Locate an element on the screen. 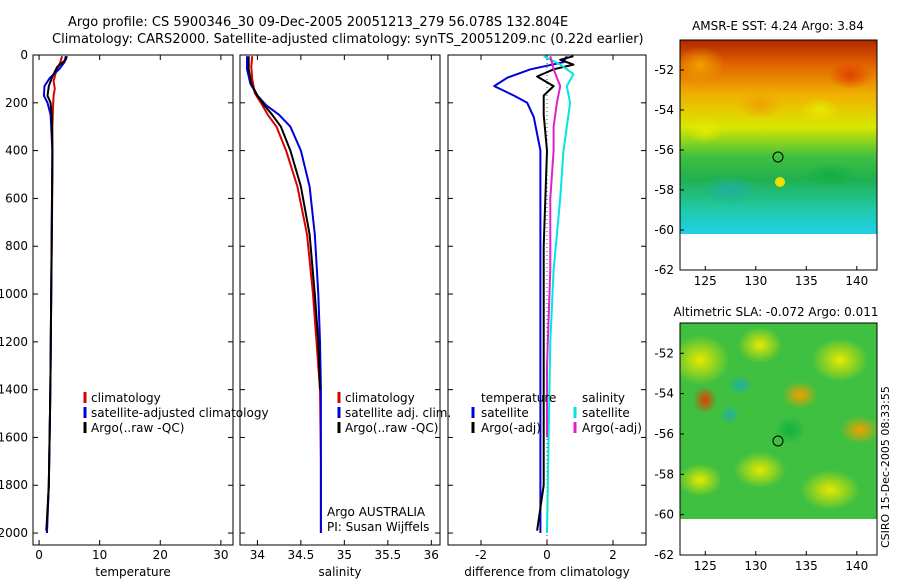 Image resolution: width=900 pixels, height=580 pixels. series-line-temperature-argo-adj- is located at coordinates (555, 293).